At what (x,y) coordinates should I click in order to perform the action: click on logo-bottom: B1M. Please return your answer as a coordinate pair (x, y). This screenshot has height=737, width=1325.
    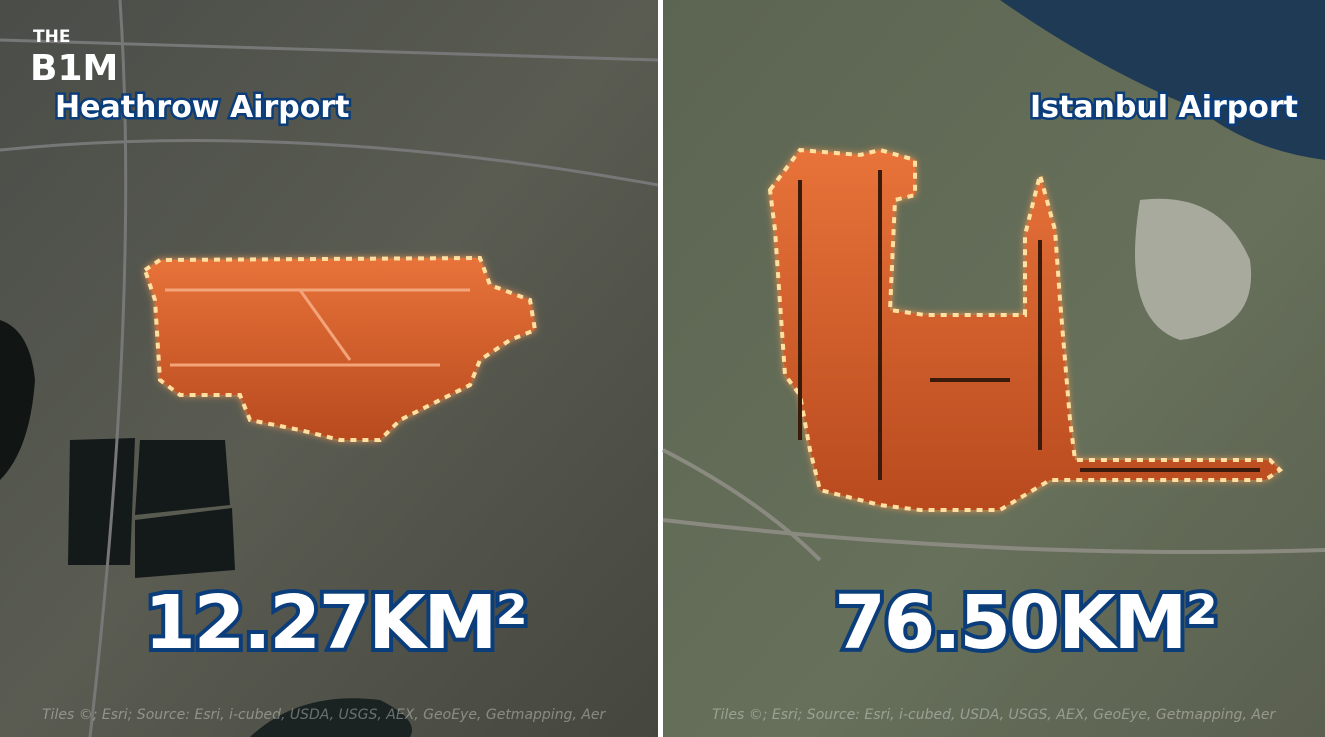
    Looking at the image, I should click on (74, 68).